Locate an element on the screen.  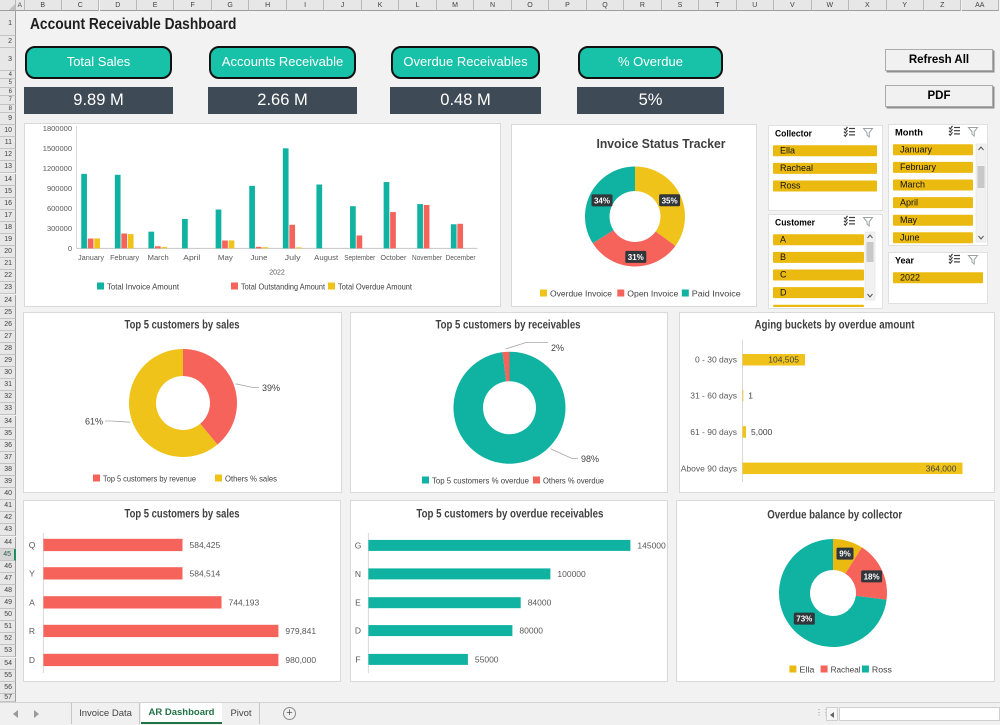
svg-text: Total Outstanding Amount is located at coordinates (283, 287).